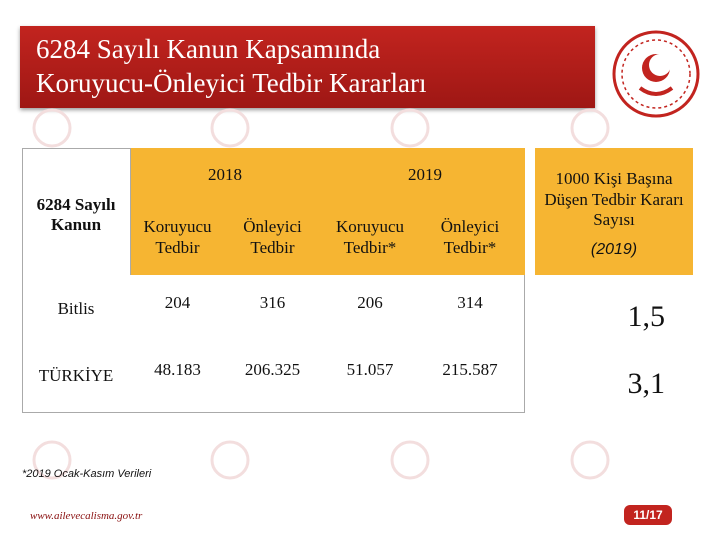  Describe the element at coordinates (370, 302) in the screenshot. I see `cell-value: 206` at that location.